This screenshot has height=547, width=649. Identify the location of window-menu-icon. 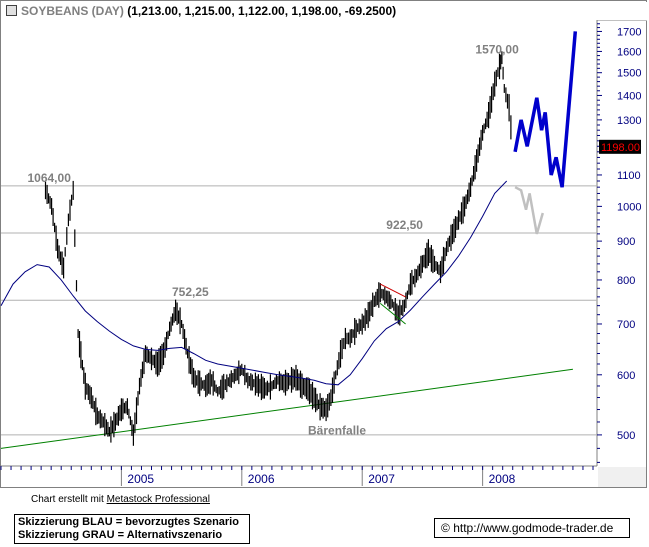
(11, 10).